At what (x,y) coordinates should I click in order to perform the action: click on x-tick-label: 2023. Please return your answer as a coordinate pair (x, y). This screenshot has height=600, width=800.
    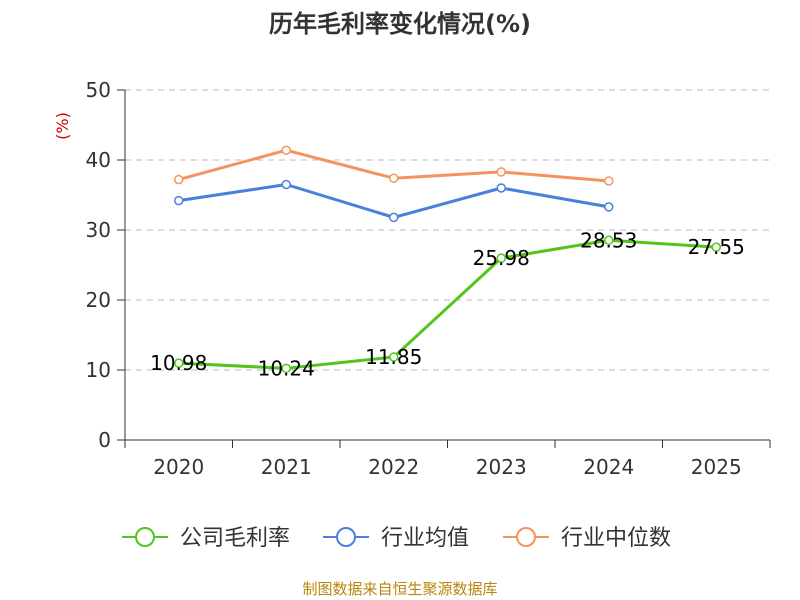
    Looking at the image, I should click on (501, 467).